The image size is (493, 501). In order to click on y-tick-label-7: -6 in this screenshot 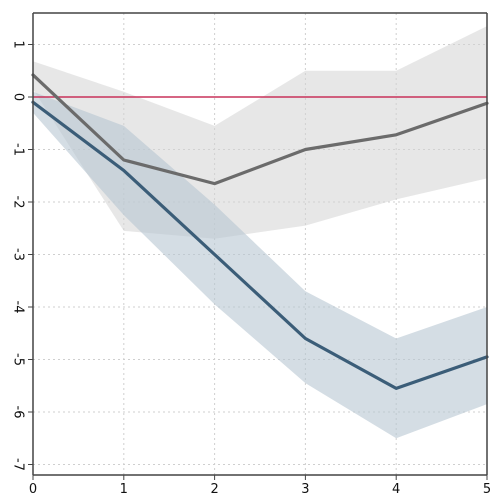, I will do `click(17, 412)`.